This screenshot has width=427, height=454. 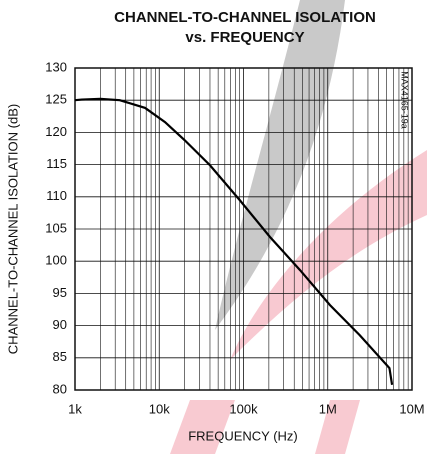 I want to click on y-tick-label: 100, so click(x=56, y=260).